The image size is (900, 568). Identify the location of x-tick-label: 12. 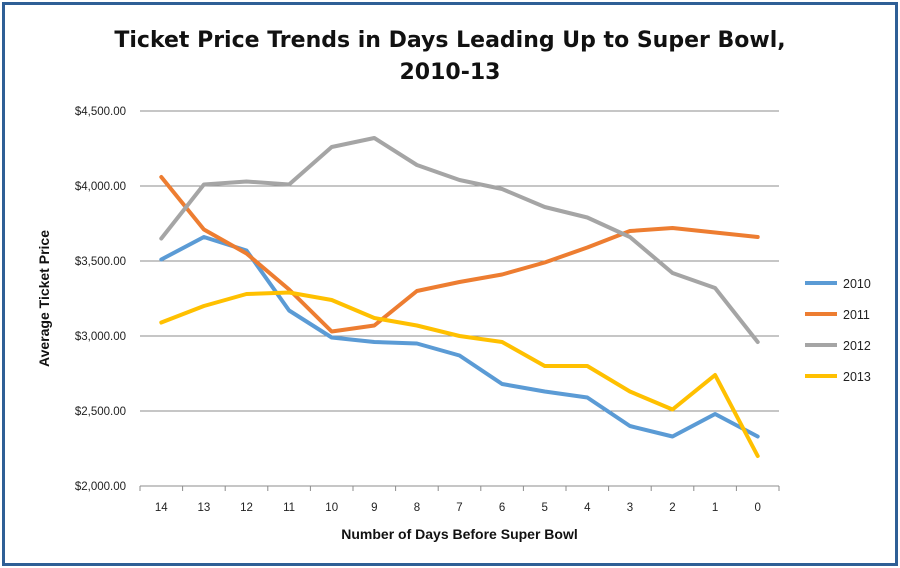
(246, 508).